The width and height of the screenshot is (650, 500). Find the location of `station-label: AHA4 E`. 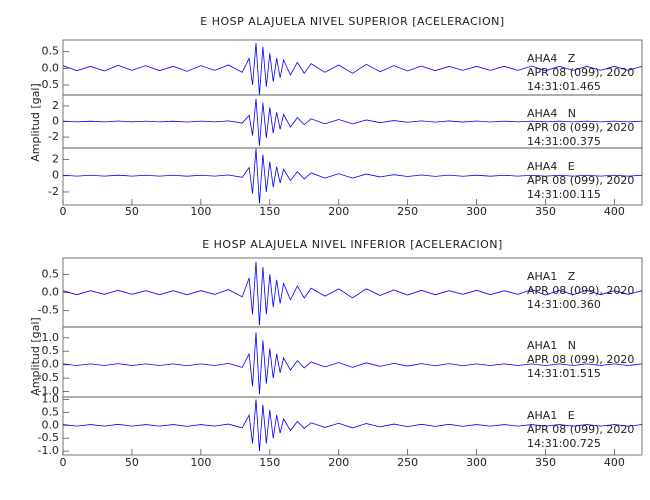

station-label: AHA4 E is located at coordinates (551, 166).